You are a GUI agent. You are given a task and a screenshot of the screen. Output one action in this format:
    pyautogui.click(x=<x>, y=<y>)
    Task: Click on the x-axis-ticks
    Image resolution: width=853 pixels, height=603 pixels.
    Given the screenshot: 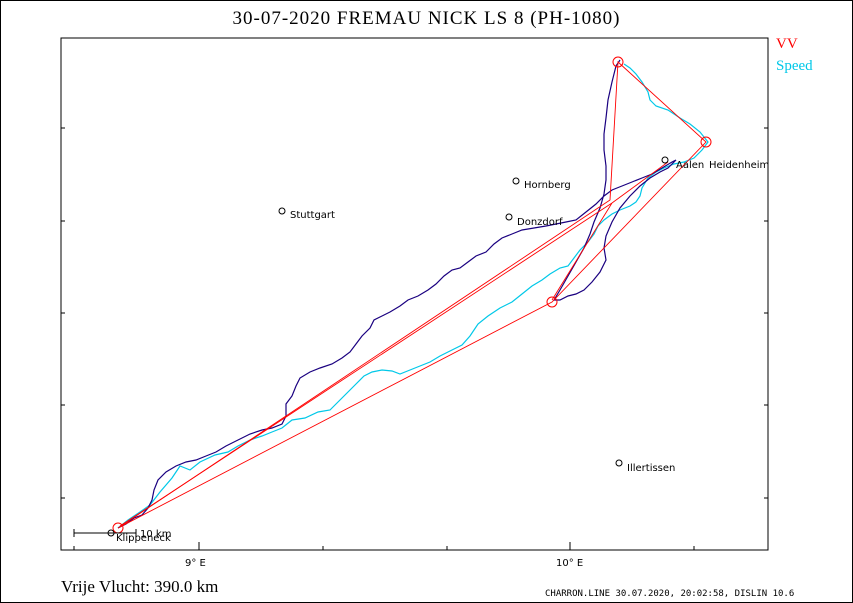 What is the action you would take?
    pyautogui.click(x=384, y=546)
    